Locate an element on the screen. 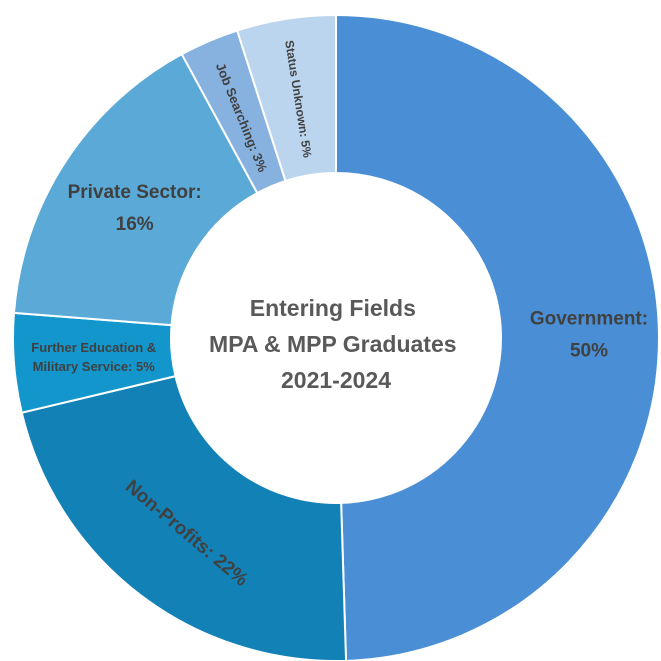  slice-label-line: Private Sector: is located at coordinates (135, 192).